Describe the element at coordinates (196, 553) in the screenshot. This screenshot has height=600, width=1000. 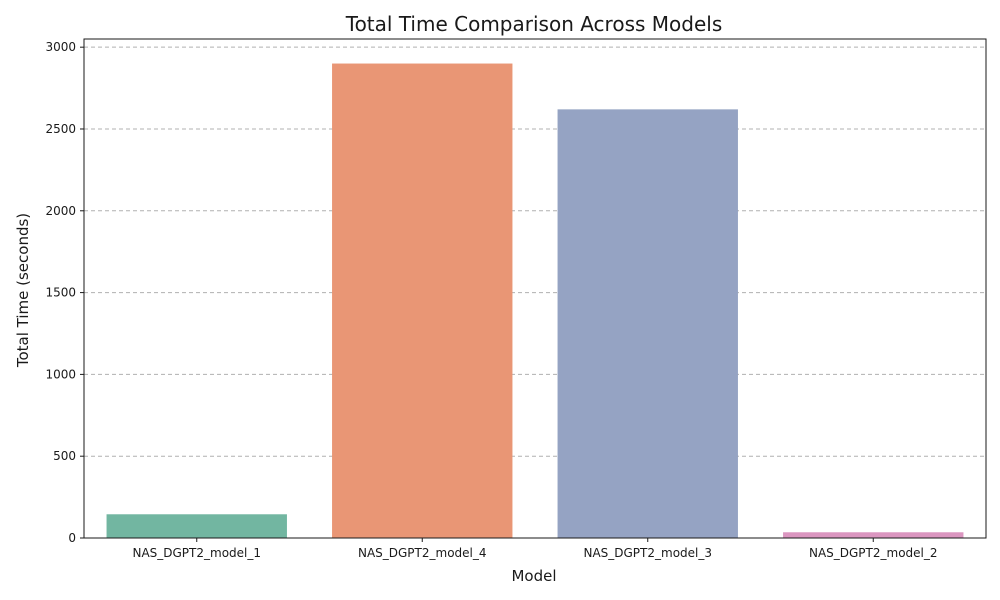
I see `x-tick-label: NAS_DGPT2_model_1` at that location.